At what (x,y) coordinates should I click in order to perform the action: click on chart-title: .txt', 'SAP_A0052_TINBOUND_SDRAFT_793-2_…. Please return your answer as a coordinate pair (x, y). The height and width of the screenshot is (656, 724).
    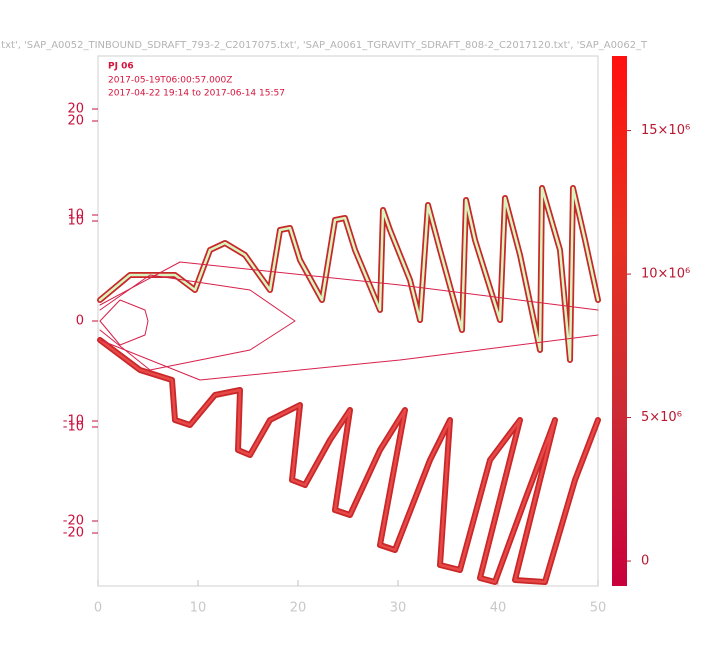
    Looking at the image, I should click on (324, 45).